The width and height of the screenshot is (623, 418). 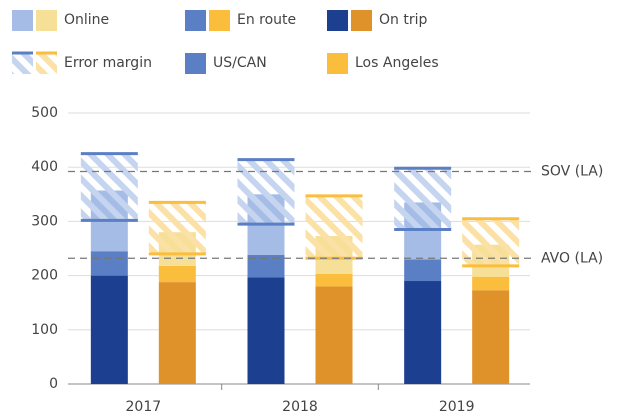 What do you see at coordinates (300, 407) in the screenshot?
I see `x-tick-label: 2018` at bounding box center [300, 407].